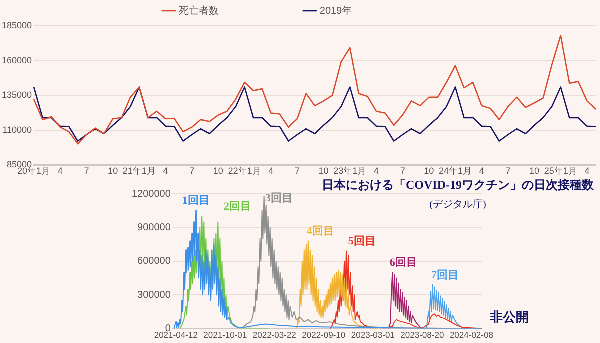 Image resolution: width=600 pixels, height=343 pixels. What do you see at coordinates (350, 171) in the screenshot?
I see `x-tick-label: 23年1月` at bounding box center [350, 171].